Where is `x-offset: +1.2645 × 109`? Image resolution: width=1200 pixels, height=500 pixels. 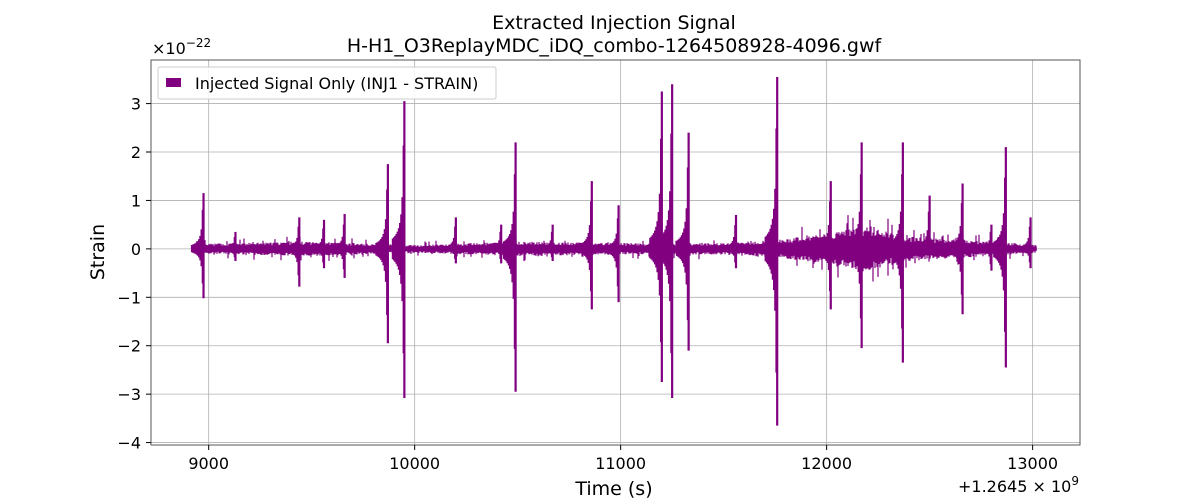 x-offset: +1.2645 × 109 is located at coordinates (1018, 485).